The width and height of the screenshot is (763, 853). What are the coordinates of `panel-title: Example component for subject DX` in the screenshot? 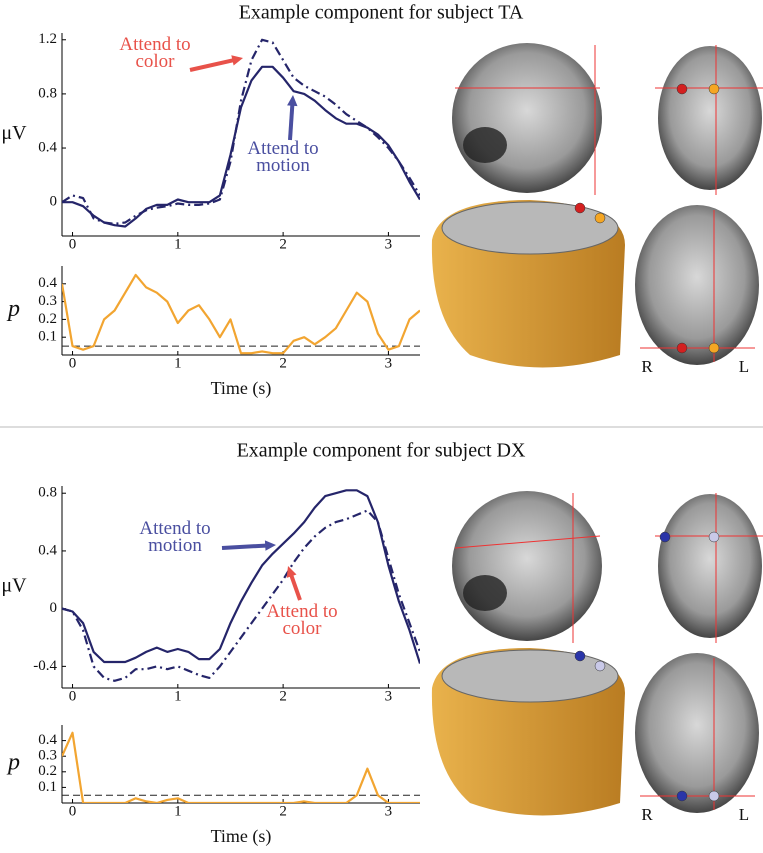 It's located at (381, 451).